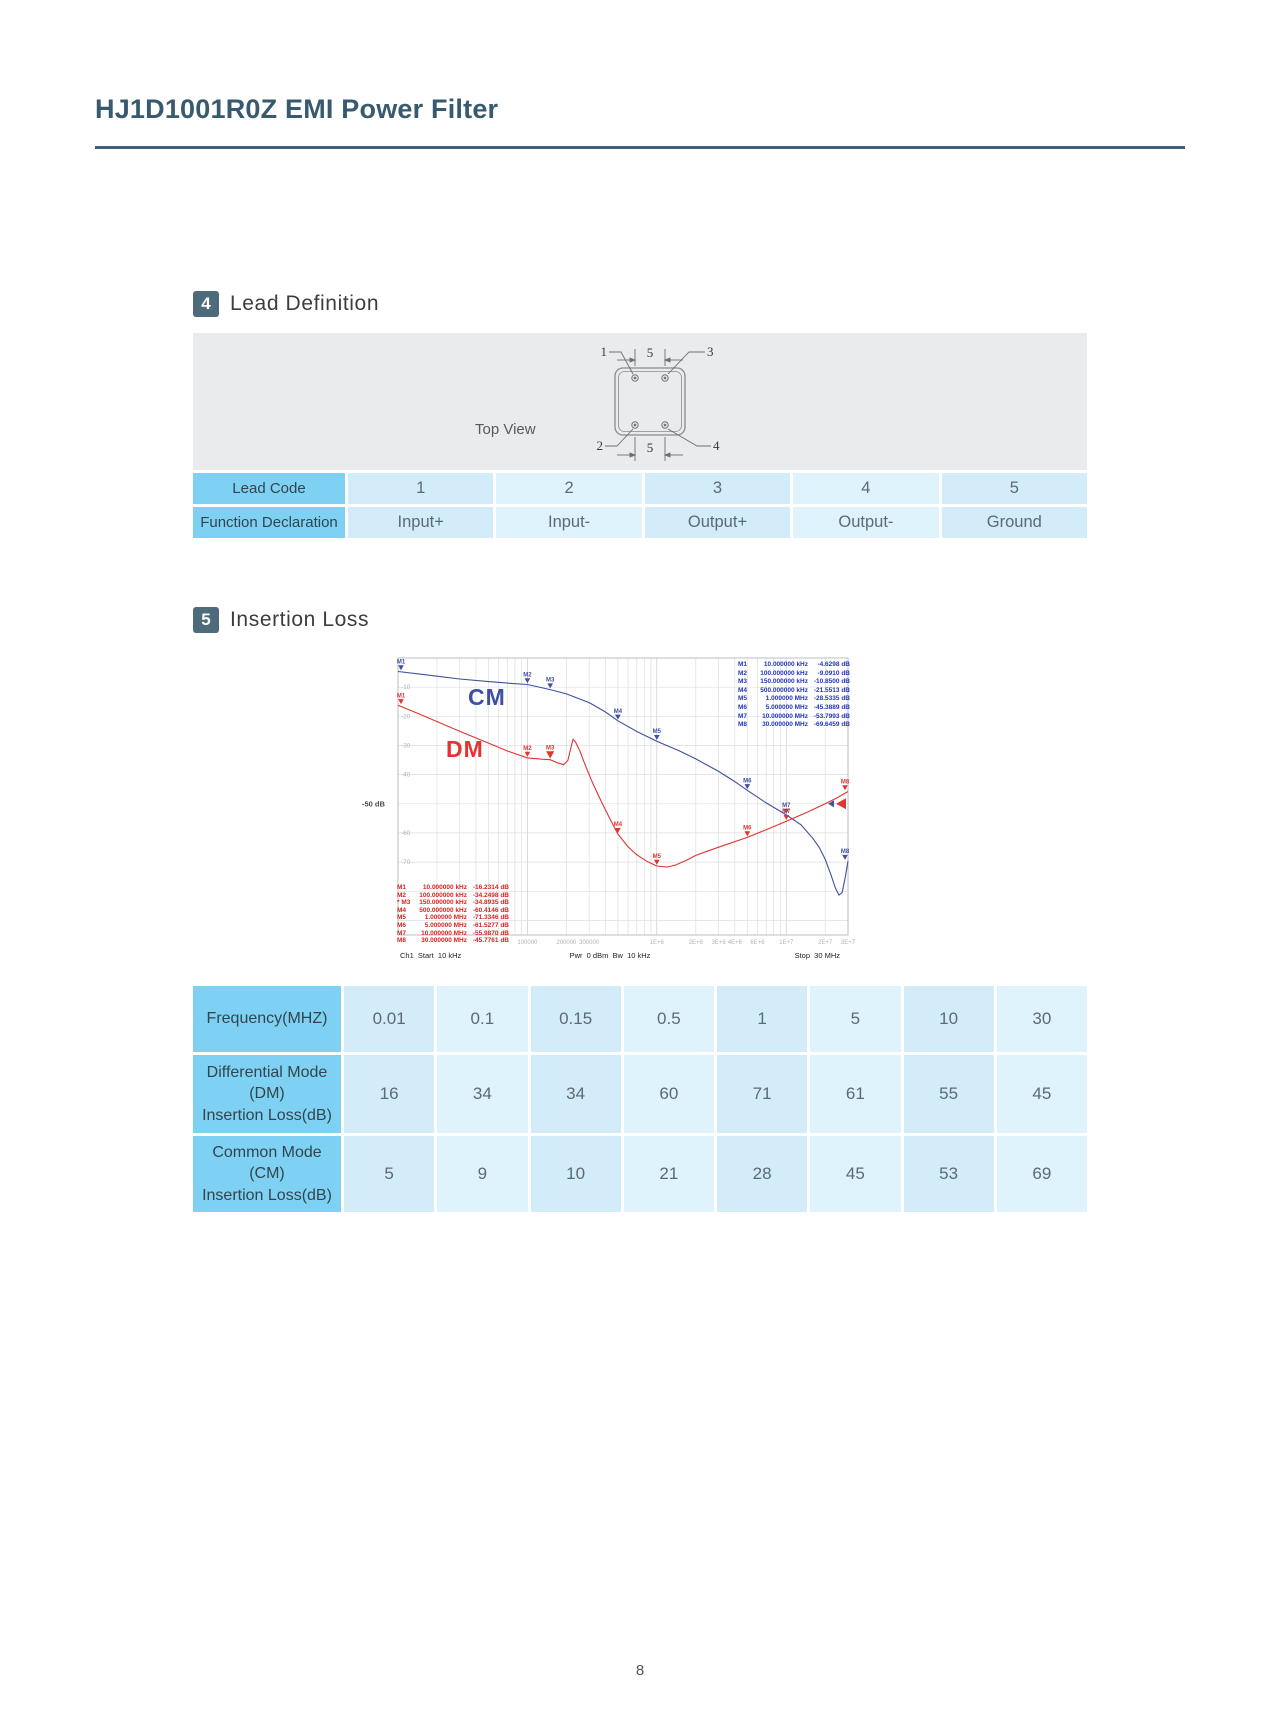  I want to click on svg-text: -20, so click(406, 716).